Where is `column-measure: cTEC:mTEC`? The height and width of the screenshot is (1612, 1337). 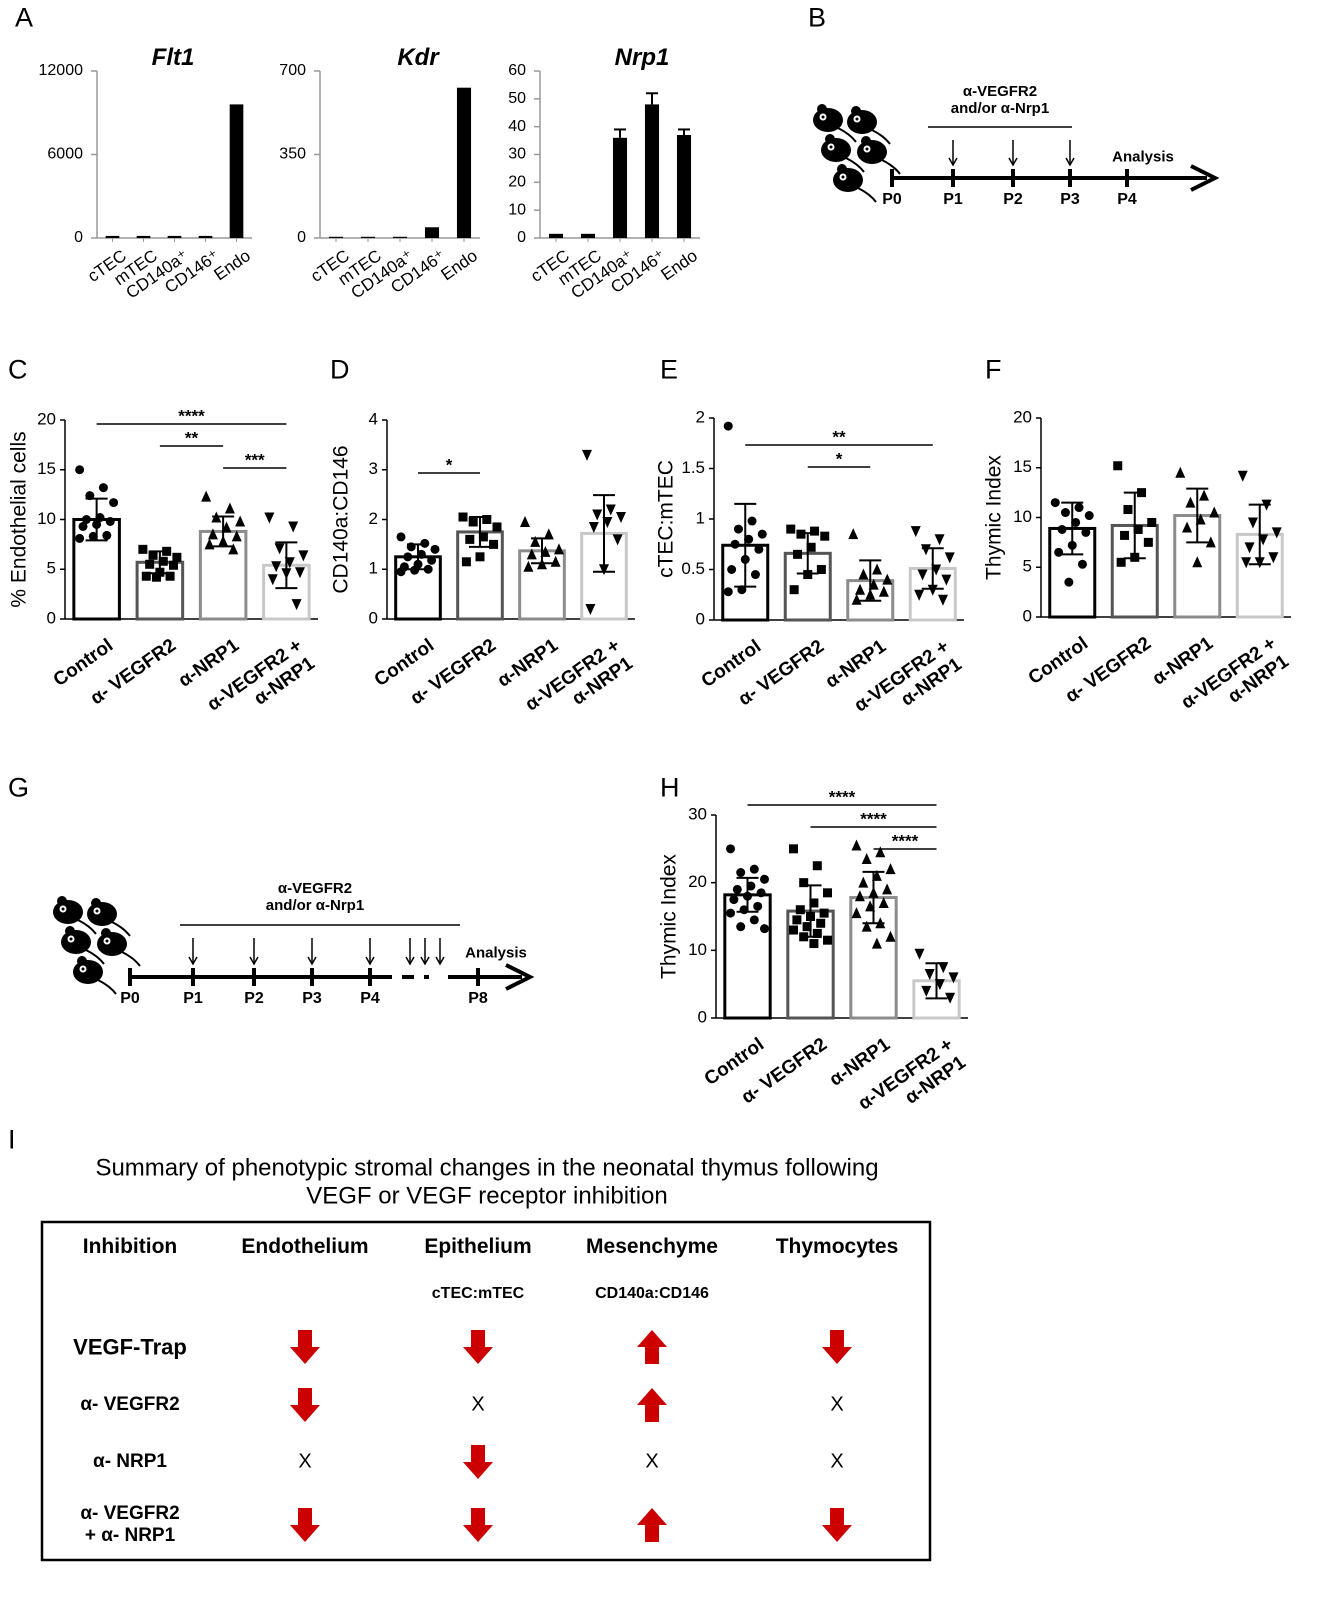 column-measure: cTEC:mTEC is located at coordinates (478, 1293).